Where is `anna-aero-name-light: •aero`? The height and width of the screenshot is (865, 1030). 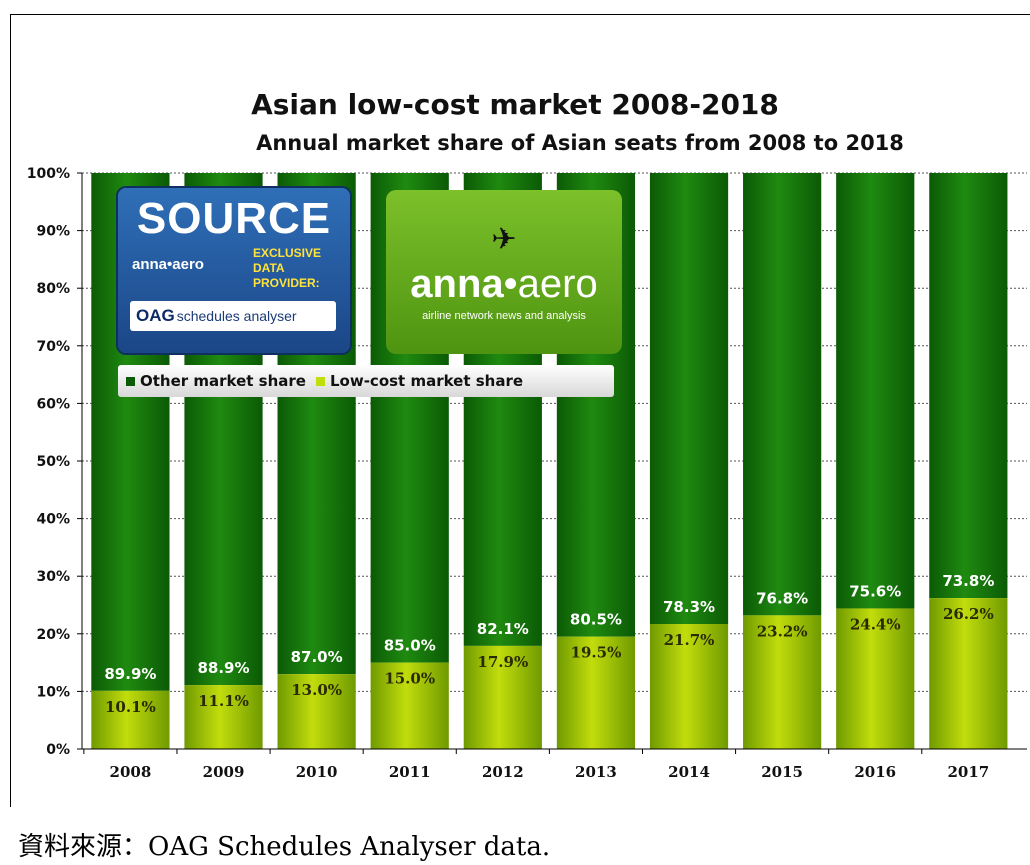
anna-aero-name-light: •aero is located at coordinates (550, 284).